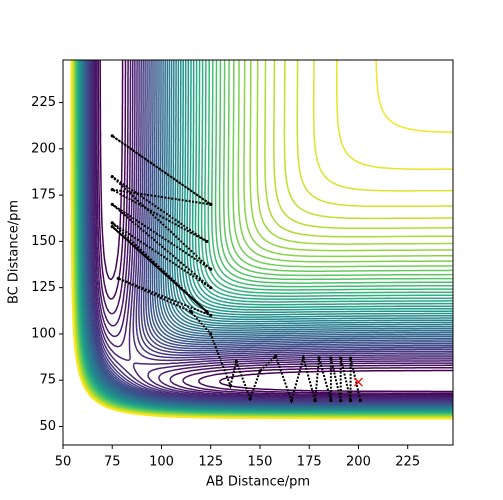 This screenshot has height=500, width=503. Describe the element at coordinates (43, 148) in the screenshot. I see `y-tick-label: 200` at that location.